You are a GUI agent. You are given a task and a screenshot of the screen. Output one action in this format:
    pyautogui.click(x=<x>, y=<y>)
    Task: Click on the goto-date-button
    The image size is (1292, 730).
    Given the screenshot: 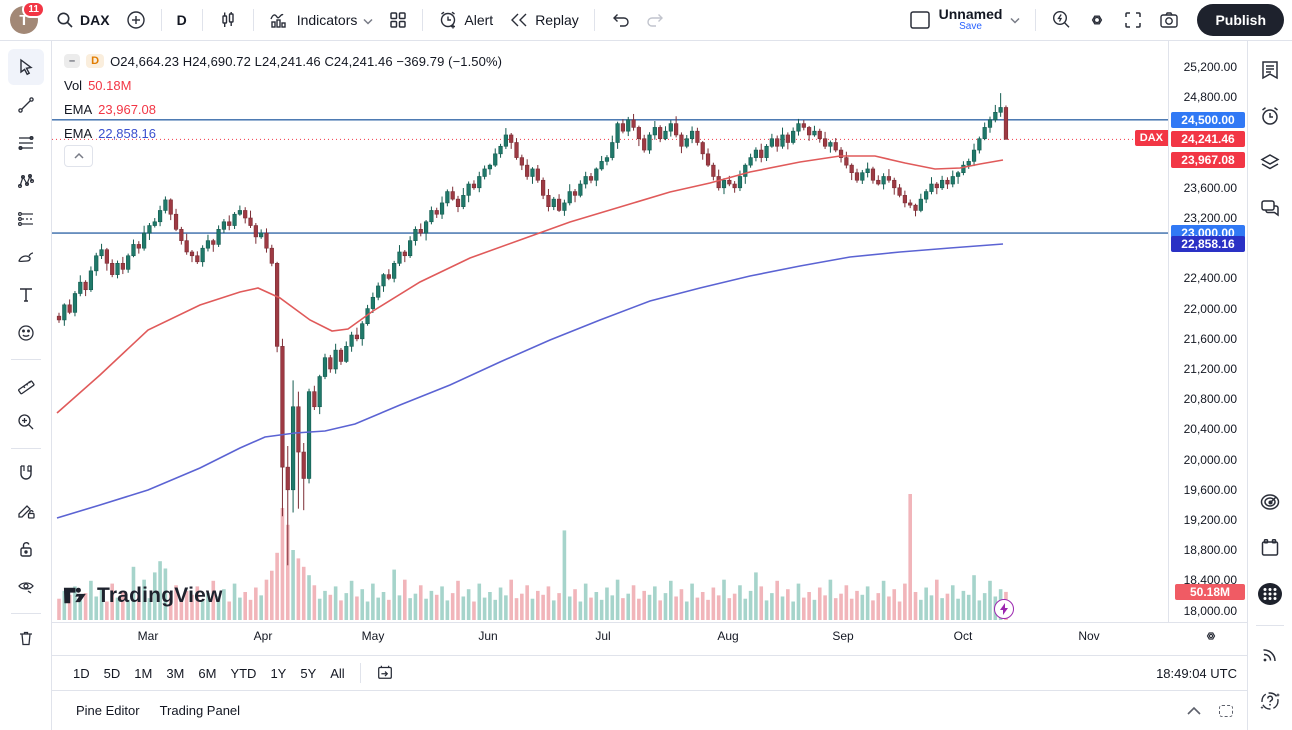 What is the action you would take?
    pyautogui.click(x=385, y=673)
    